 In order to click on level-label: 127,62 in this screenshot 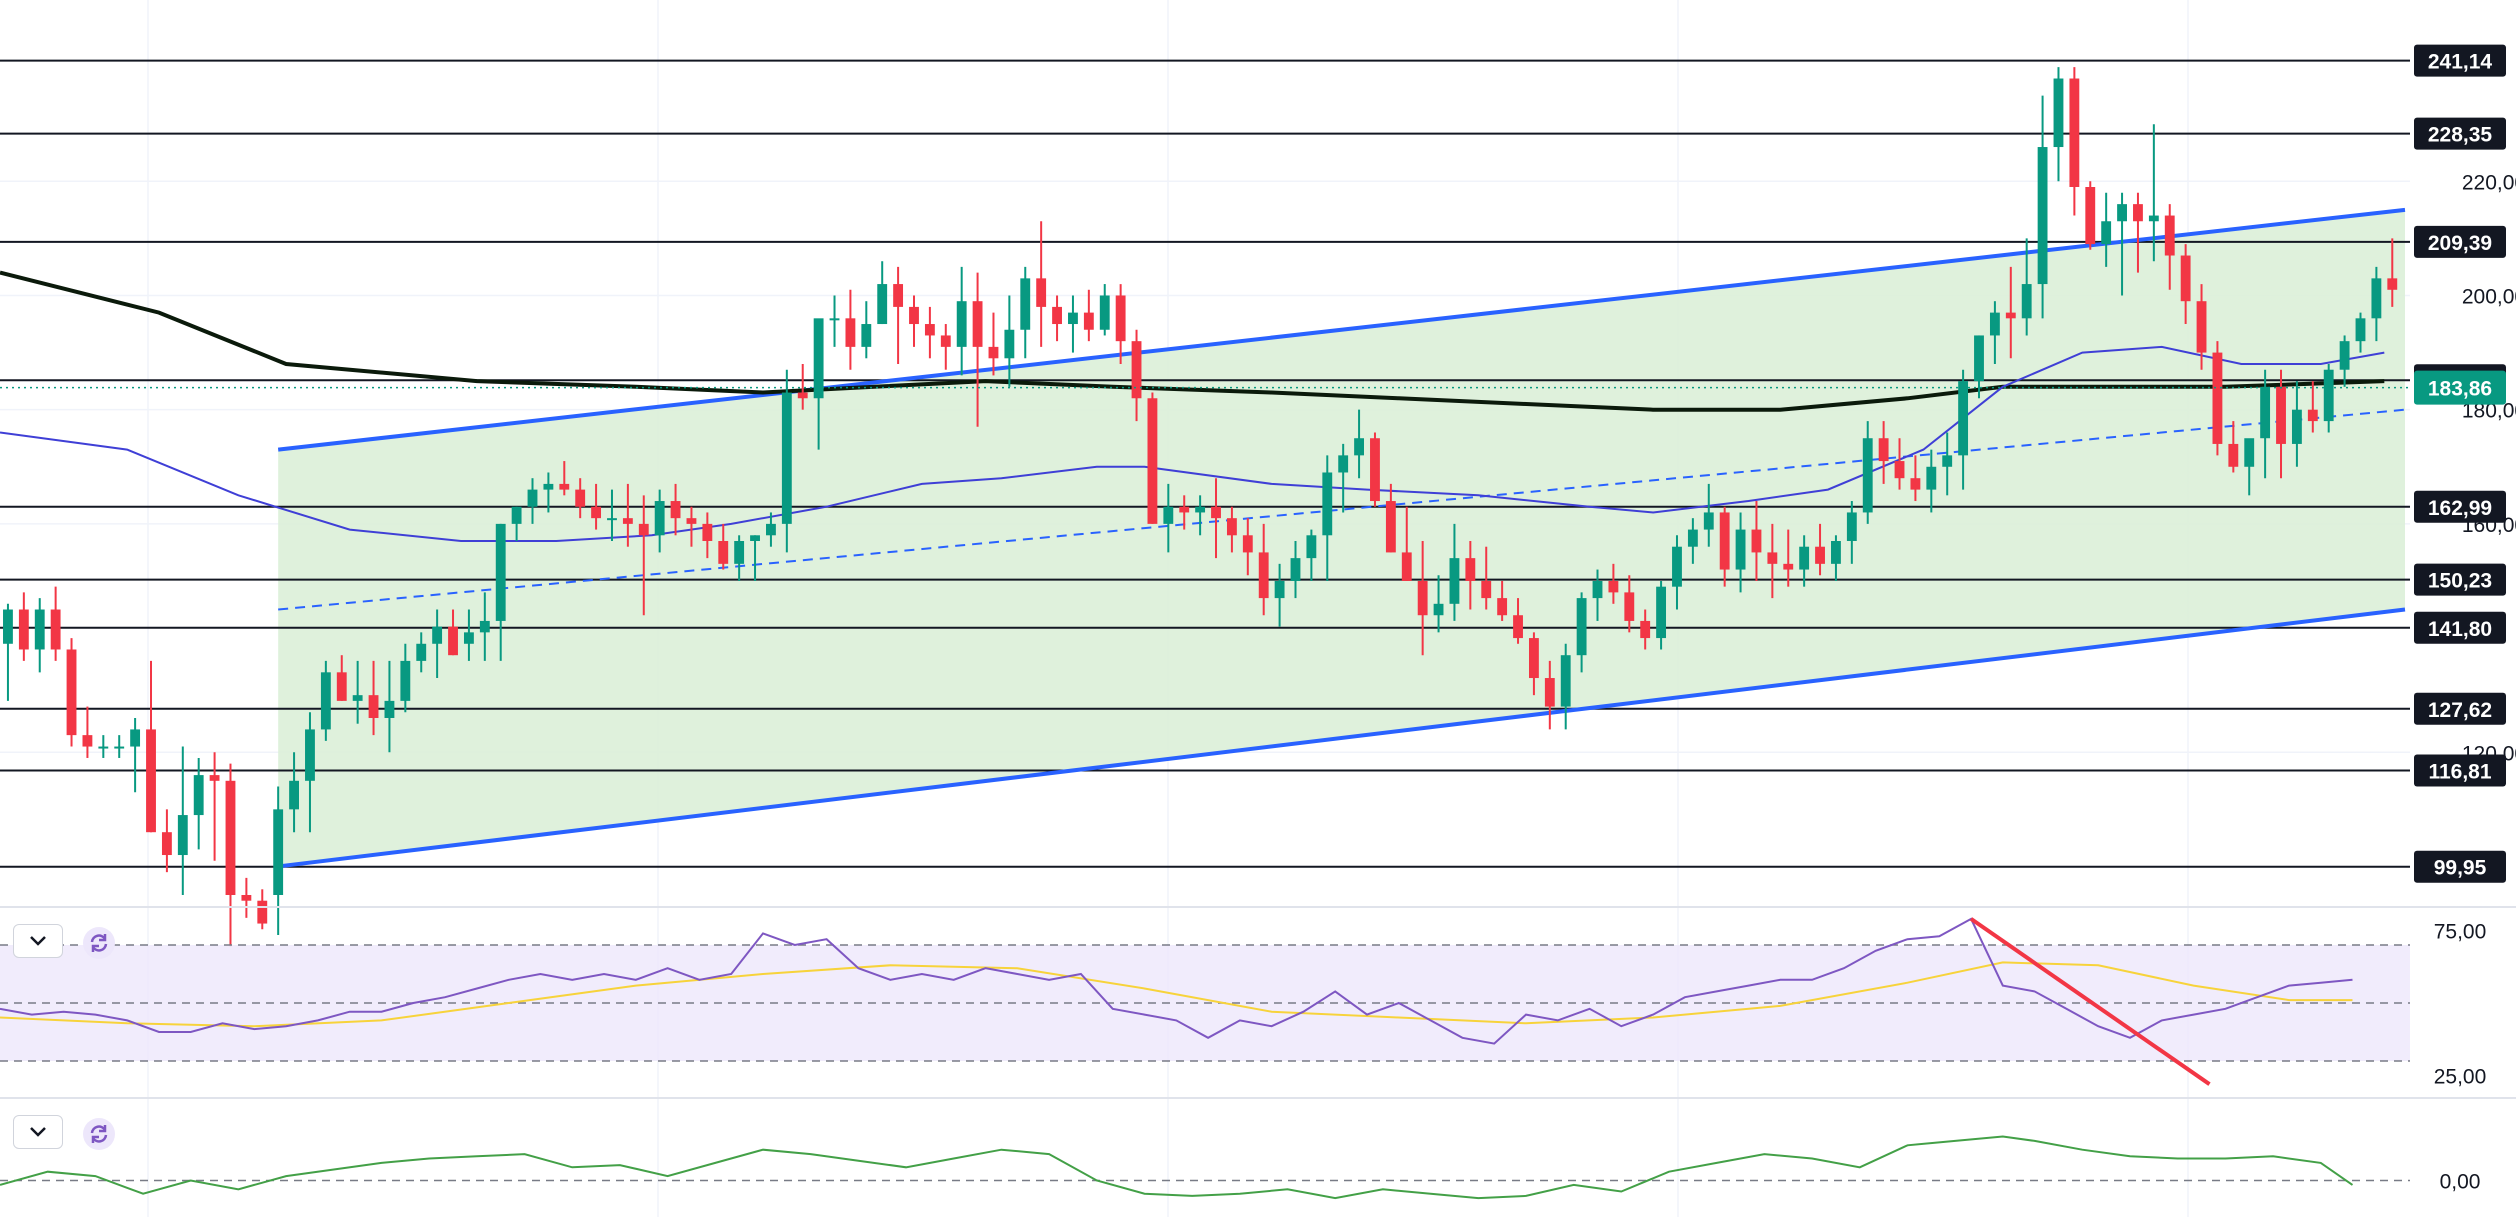, I will do `click(2460, 710)`.